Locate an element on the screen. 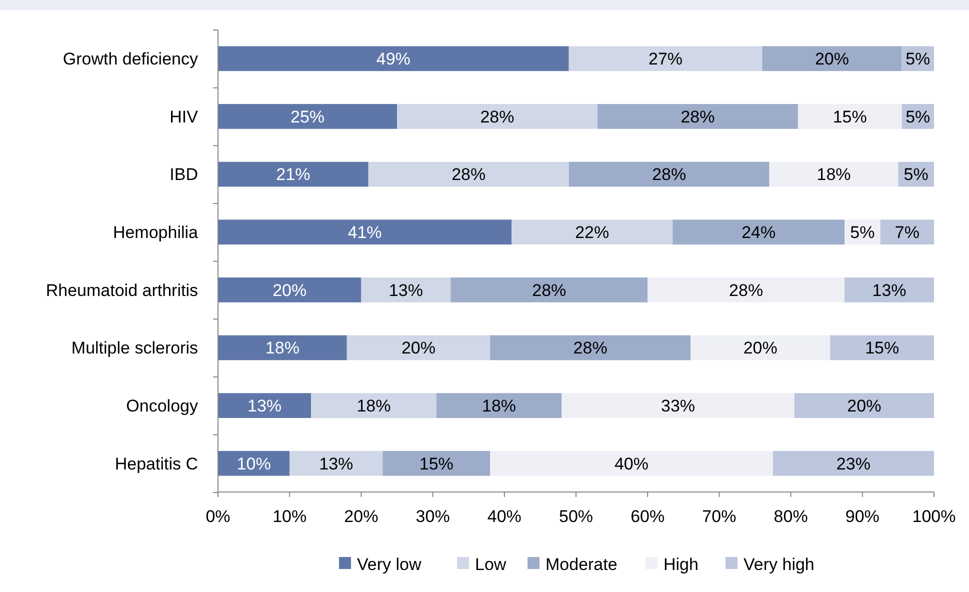 Image resolution: width=969 pixels, height=592 pixels. data-label: 25% is located at coordinates (307, 116).